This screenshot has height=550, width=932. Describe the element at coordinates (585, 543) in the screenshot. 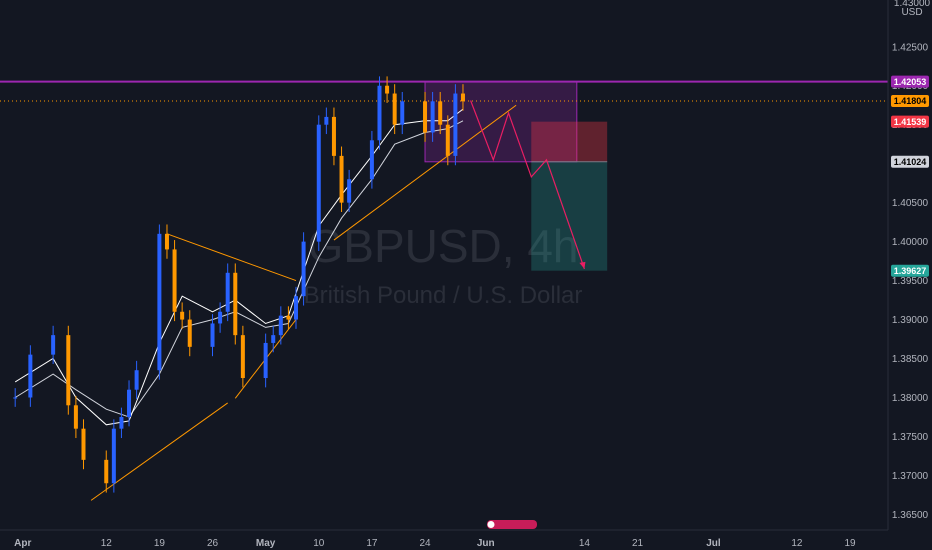

I see `time-tick-label: 14` at that location.